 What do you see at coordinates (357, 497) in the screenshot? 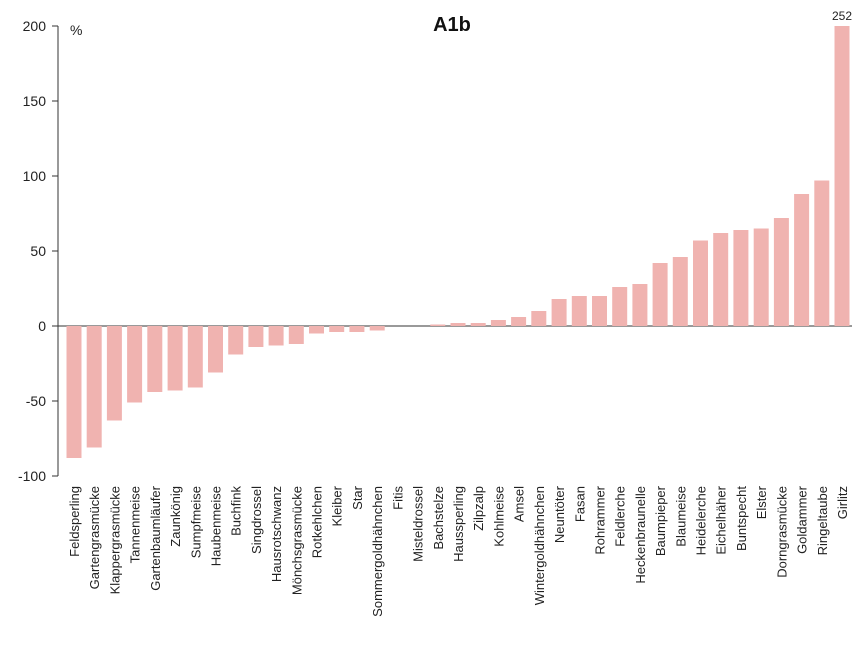
I see `category-label: Star` at bounding box center [357, 497].